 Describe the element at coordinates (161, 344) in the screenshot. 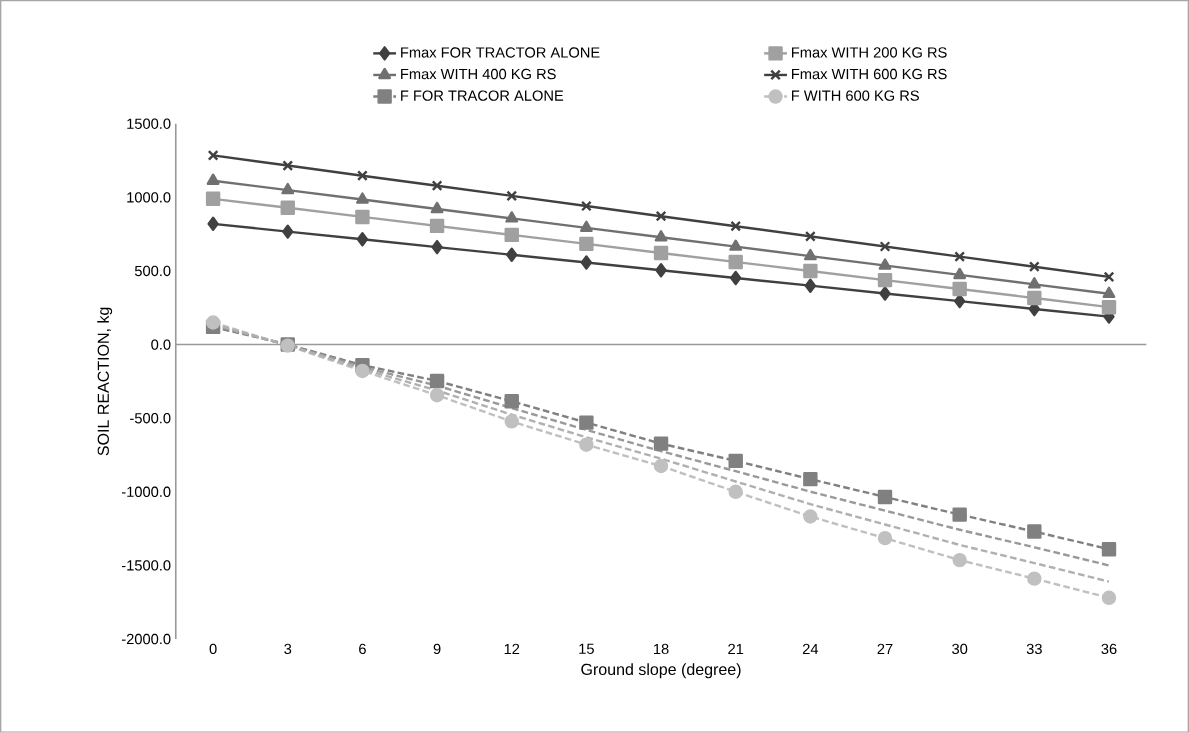

I see `y-tick-label: 0.0` at that location.